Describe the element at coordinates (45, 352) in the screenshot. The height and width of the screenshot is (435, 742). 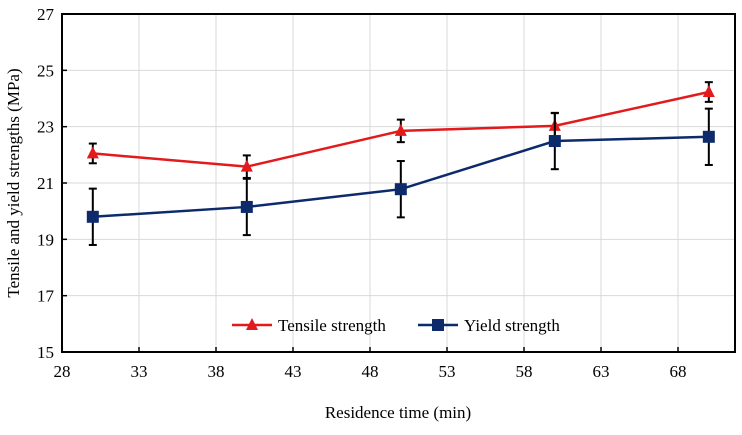
I see `y-tick-label: 15` at that location.